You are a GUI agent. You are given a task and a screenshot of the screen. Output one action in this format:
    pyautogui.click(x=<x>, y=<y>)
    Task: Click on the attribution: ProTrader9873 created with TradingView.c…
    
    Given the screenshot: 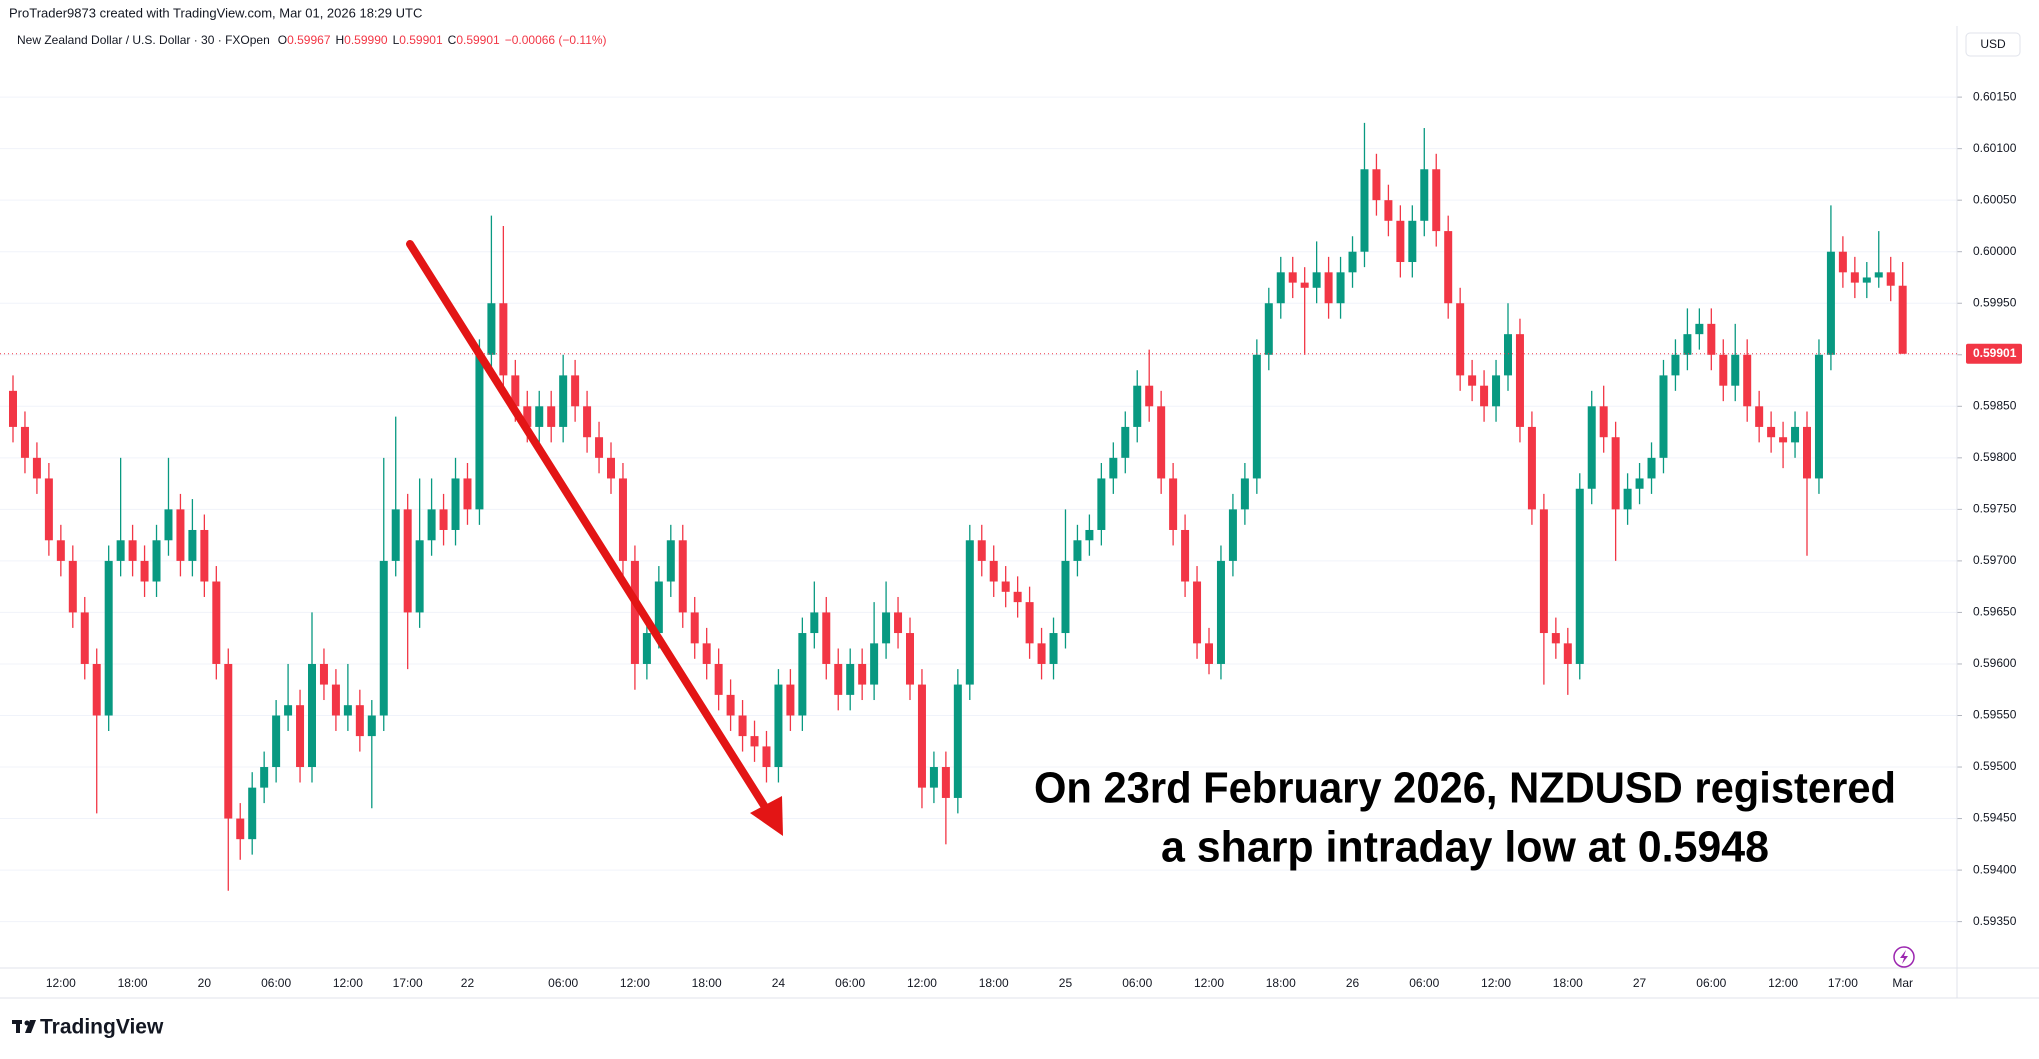 What is the action you would take?
    pyautogui.click(x=215, y=12)
    